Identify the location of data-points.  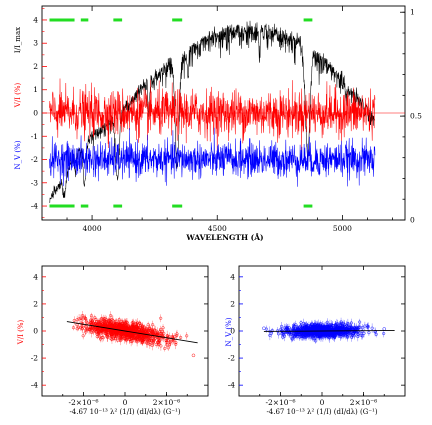
(324, 331).